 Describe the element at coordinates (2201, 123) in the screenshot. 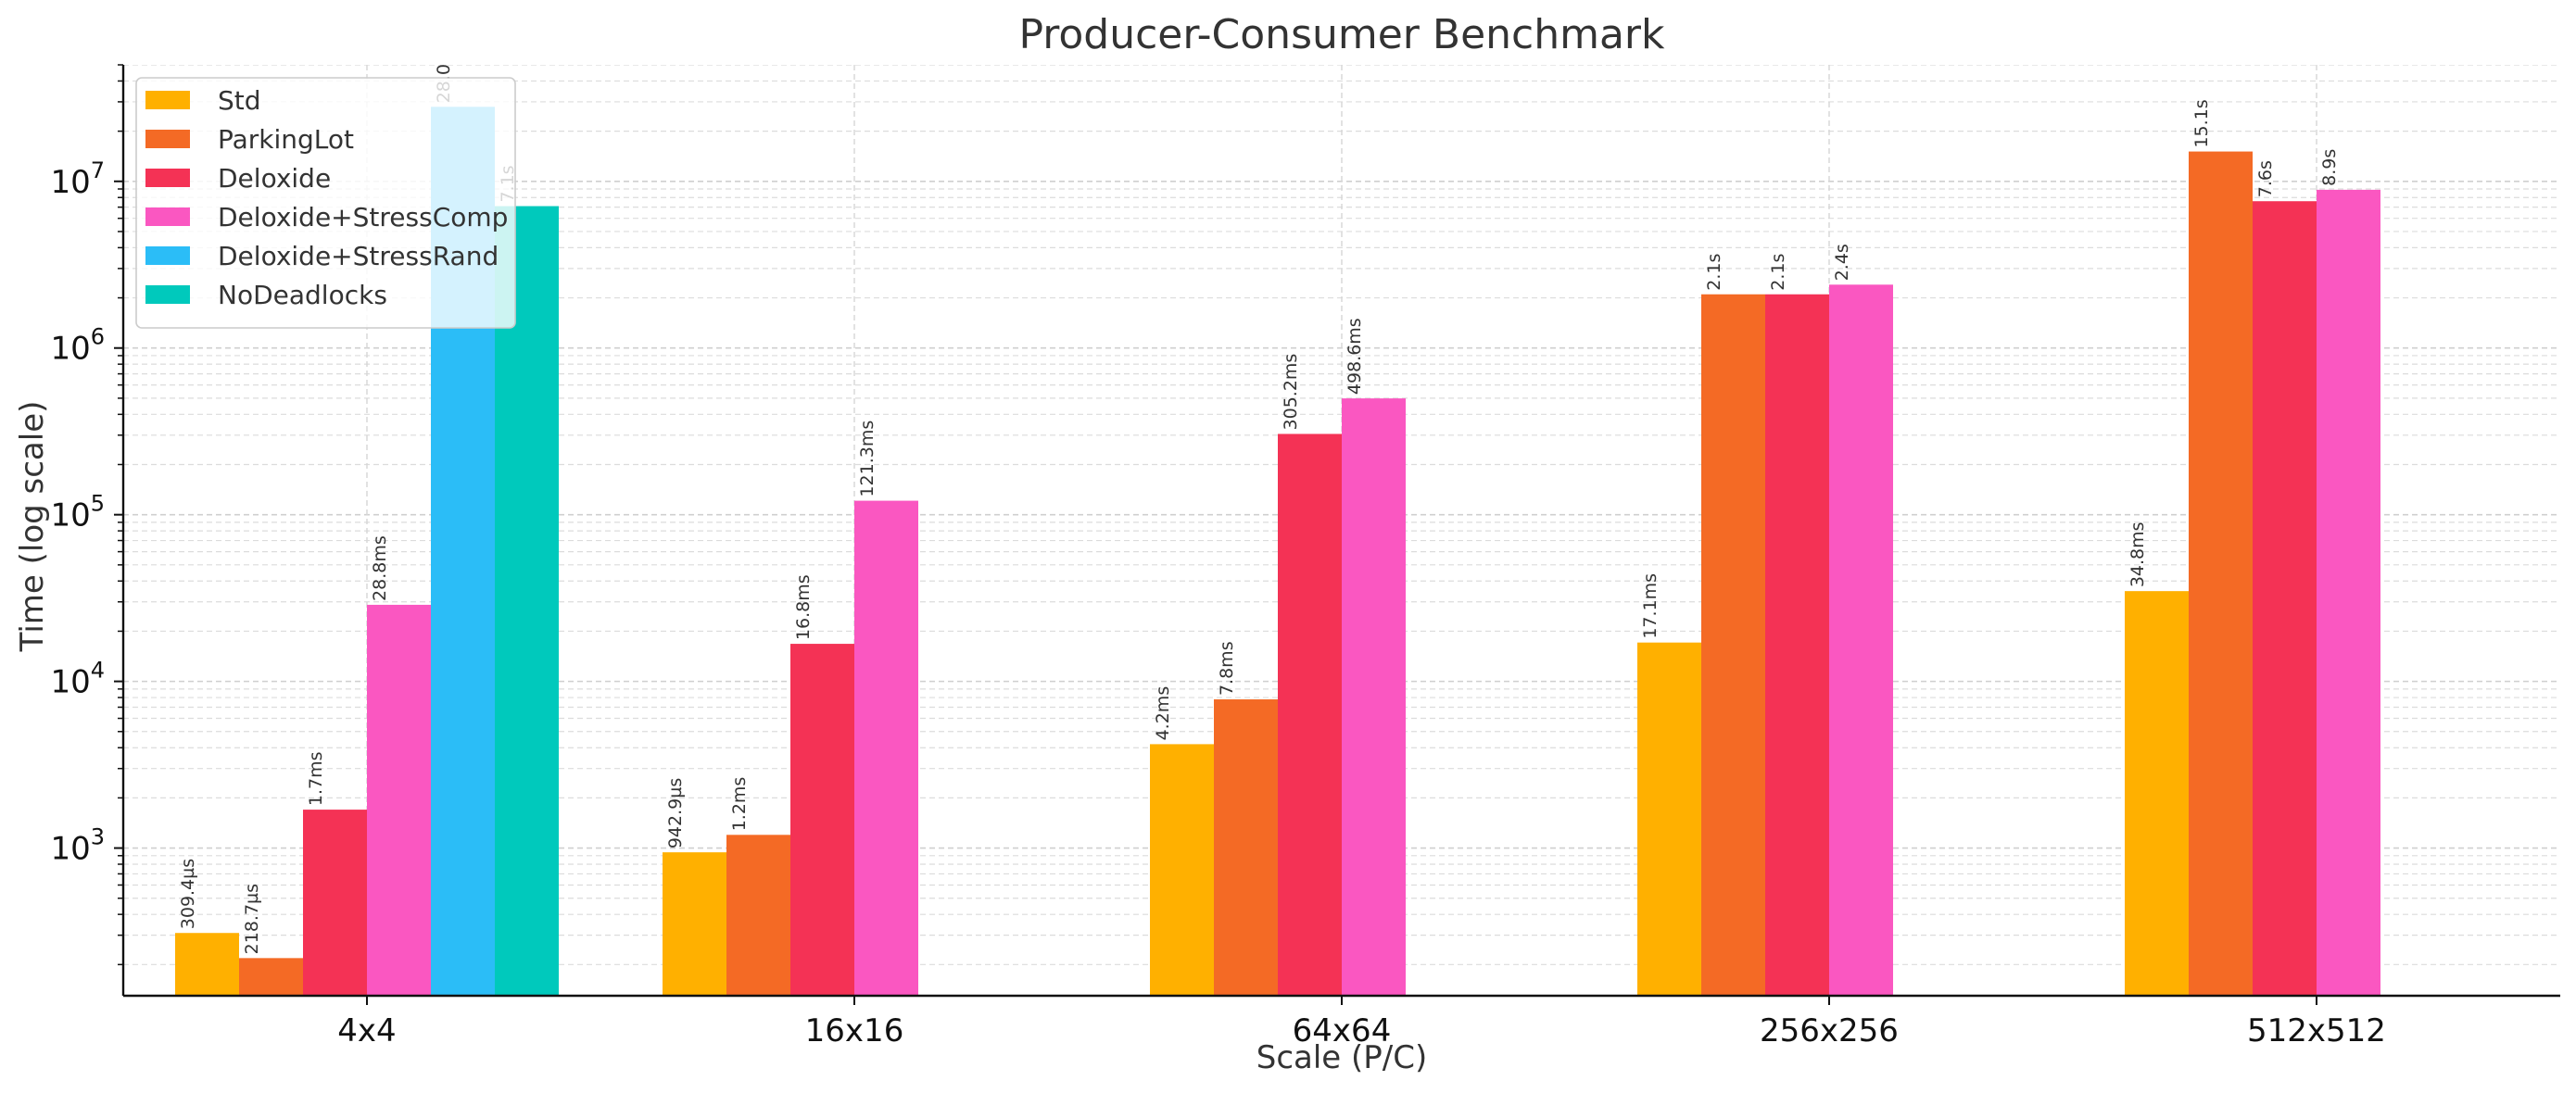

I see `bar-value-label: 15.1s` at that location.